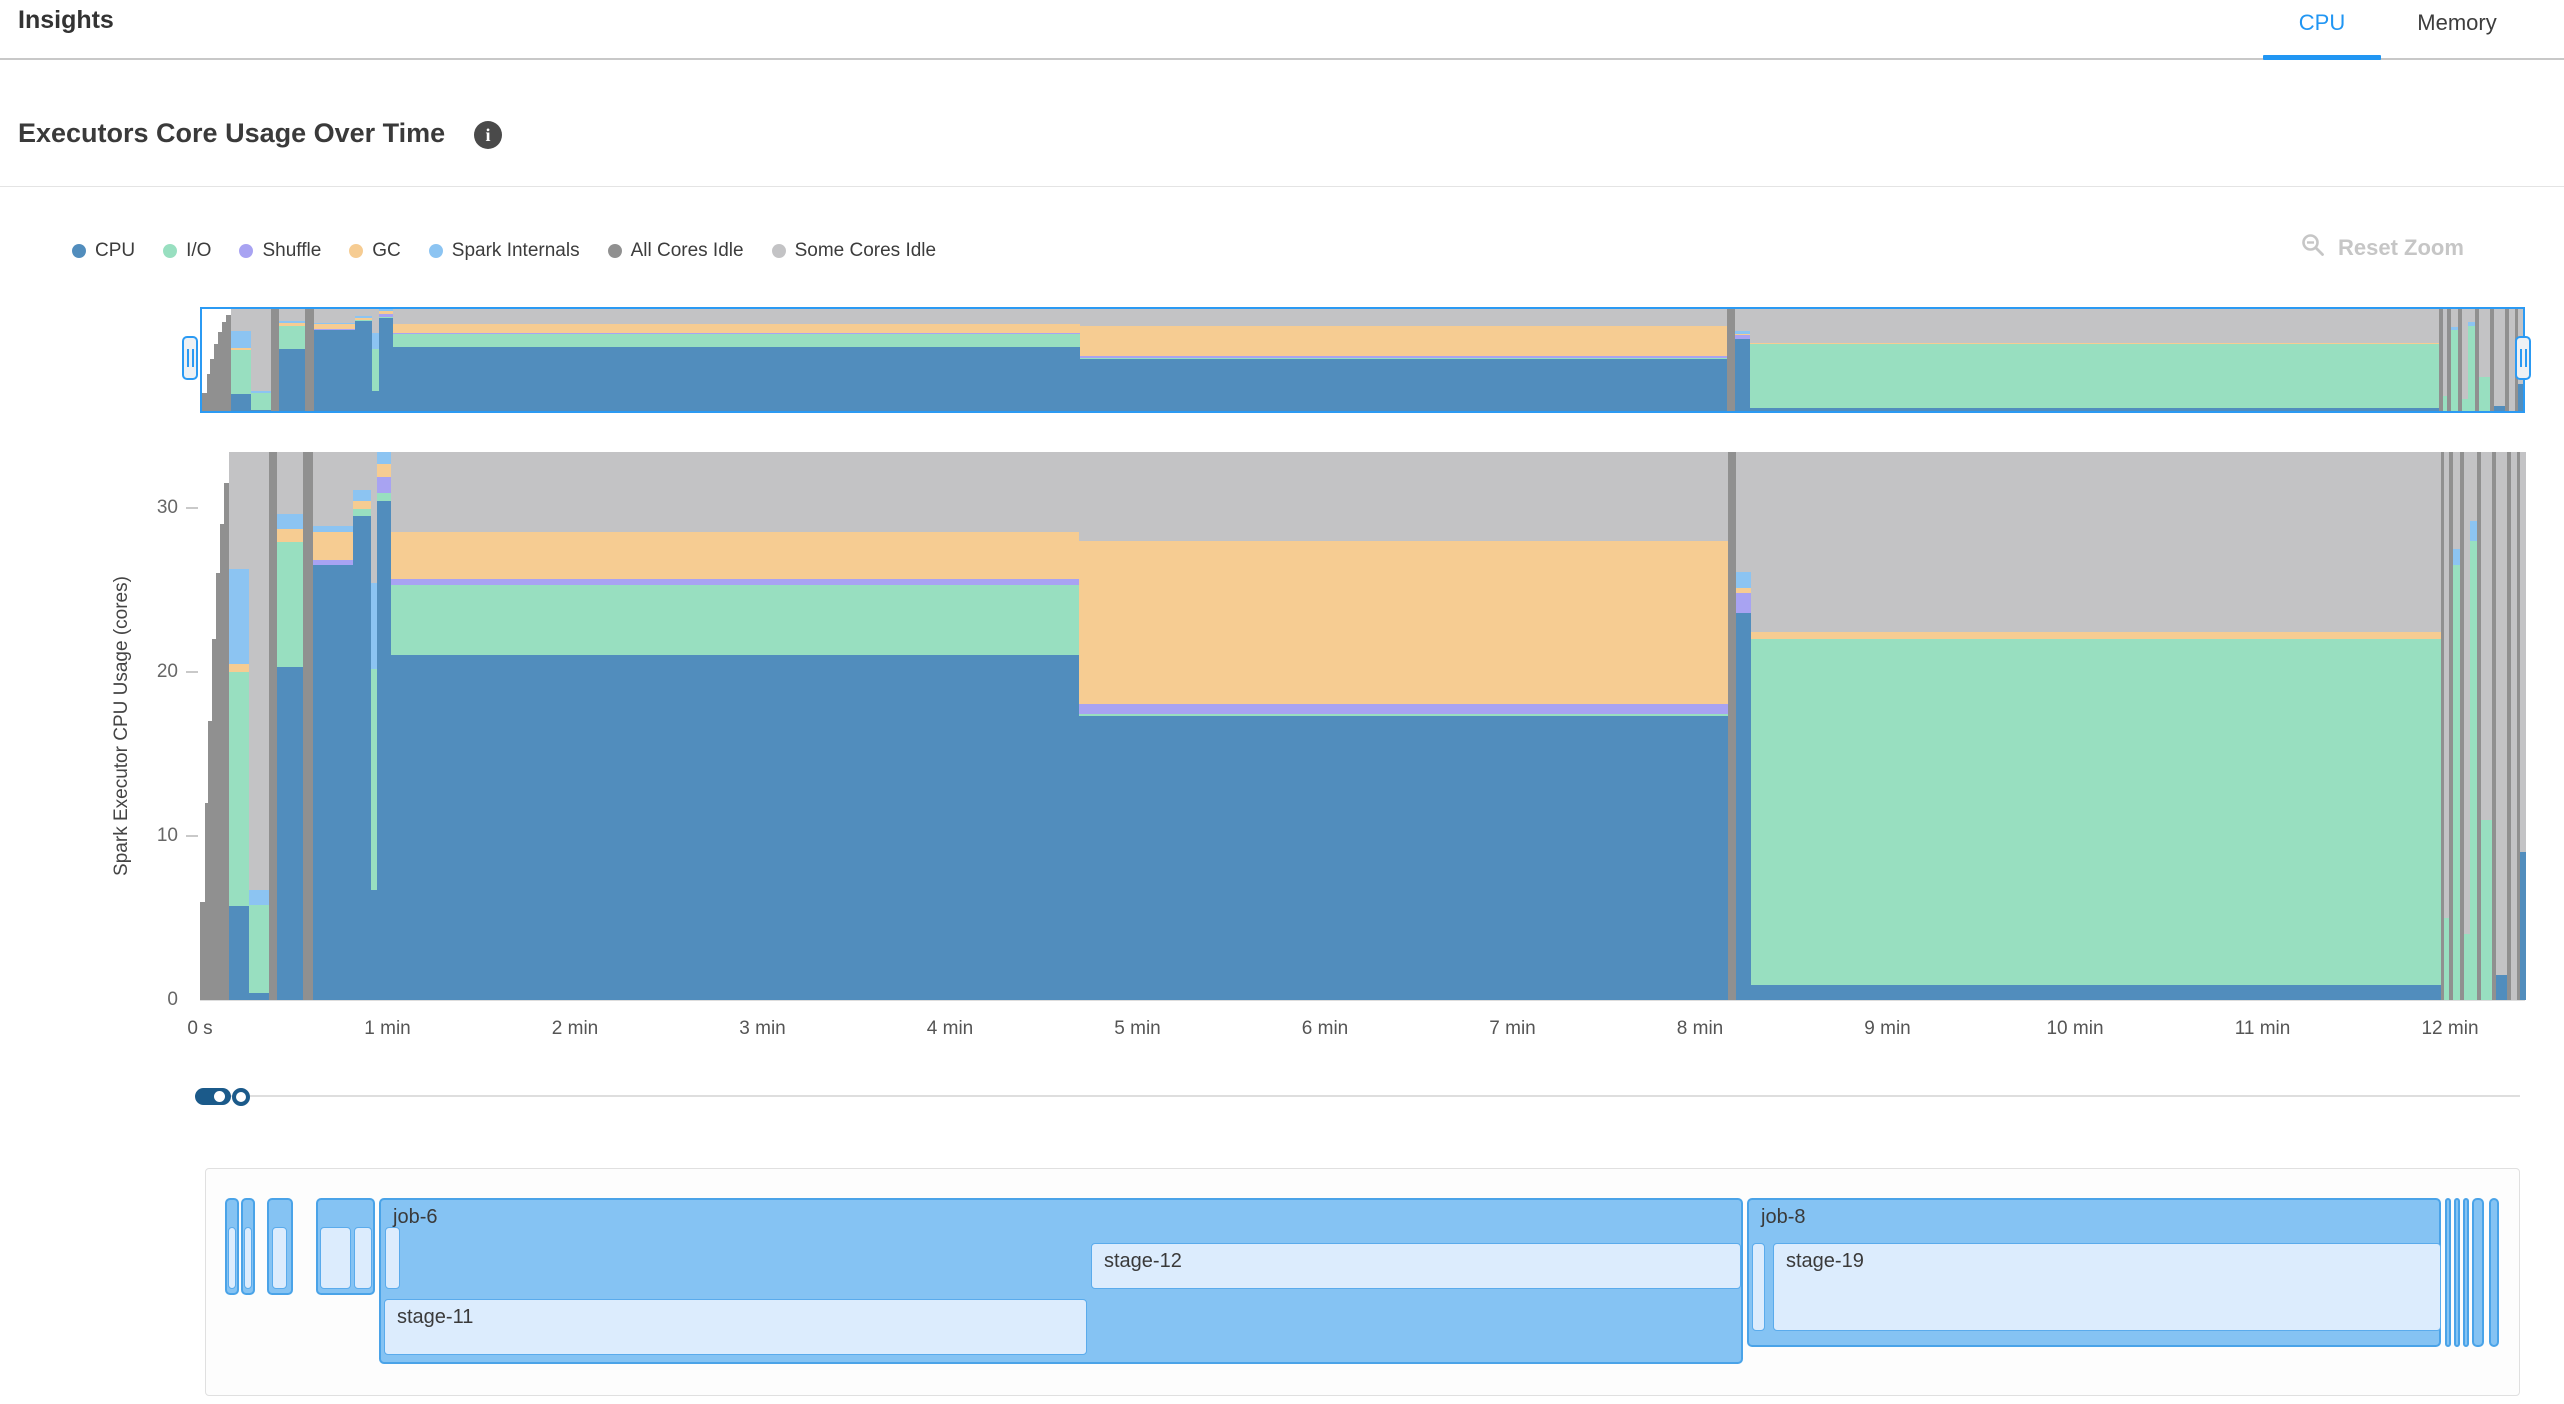 Image resolution: width=2564 pixels, height=1404 pixels. I want to click on legend-item-shuffle: Shuffle, so click(280, 251).